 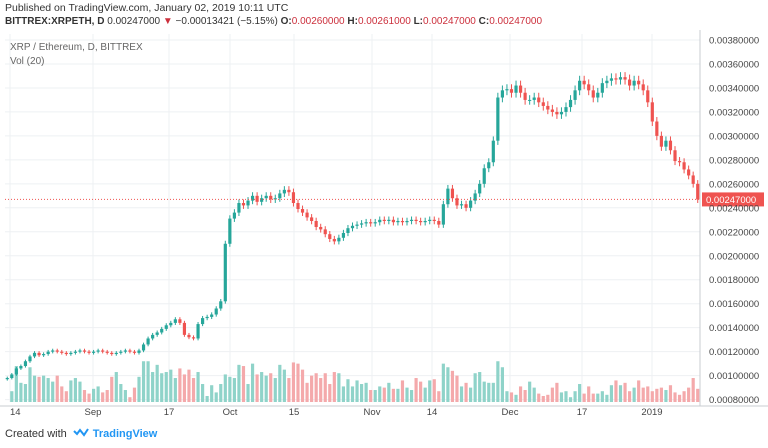 I want to click on y-tick-label: 0.00220000, so click(x=734, y=232).